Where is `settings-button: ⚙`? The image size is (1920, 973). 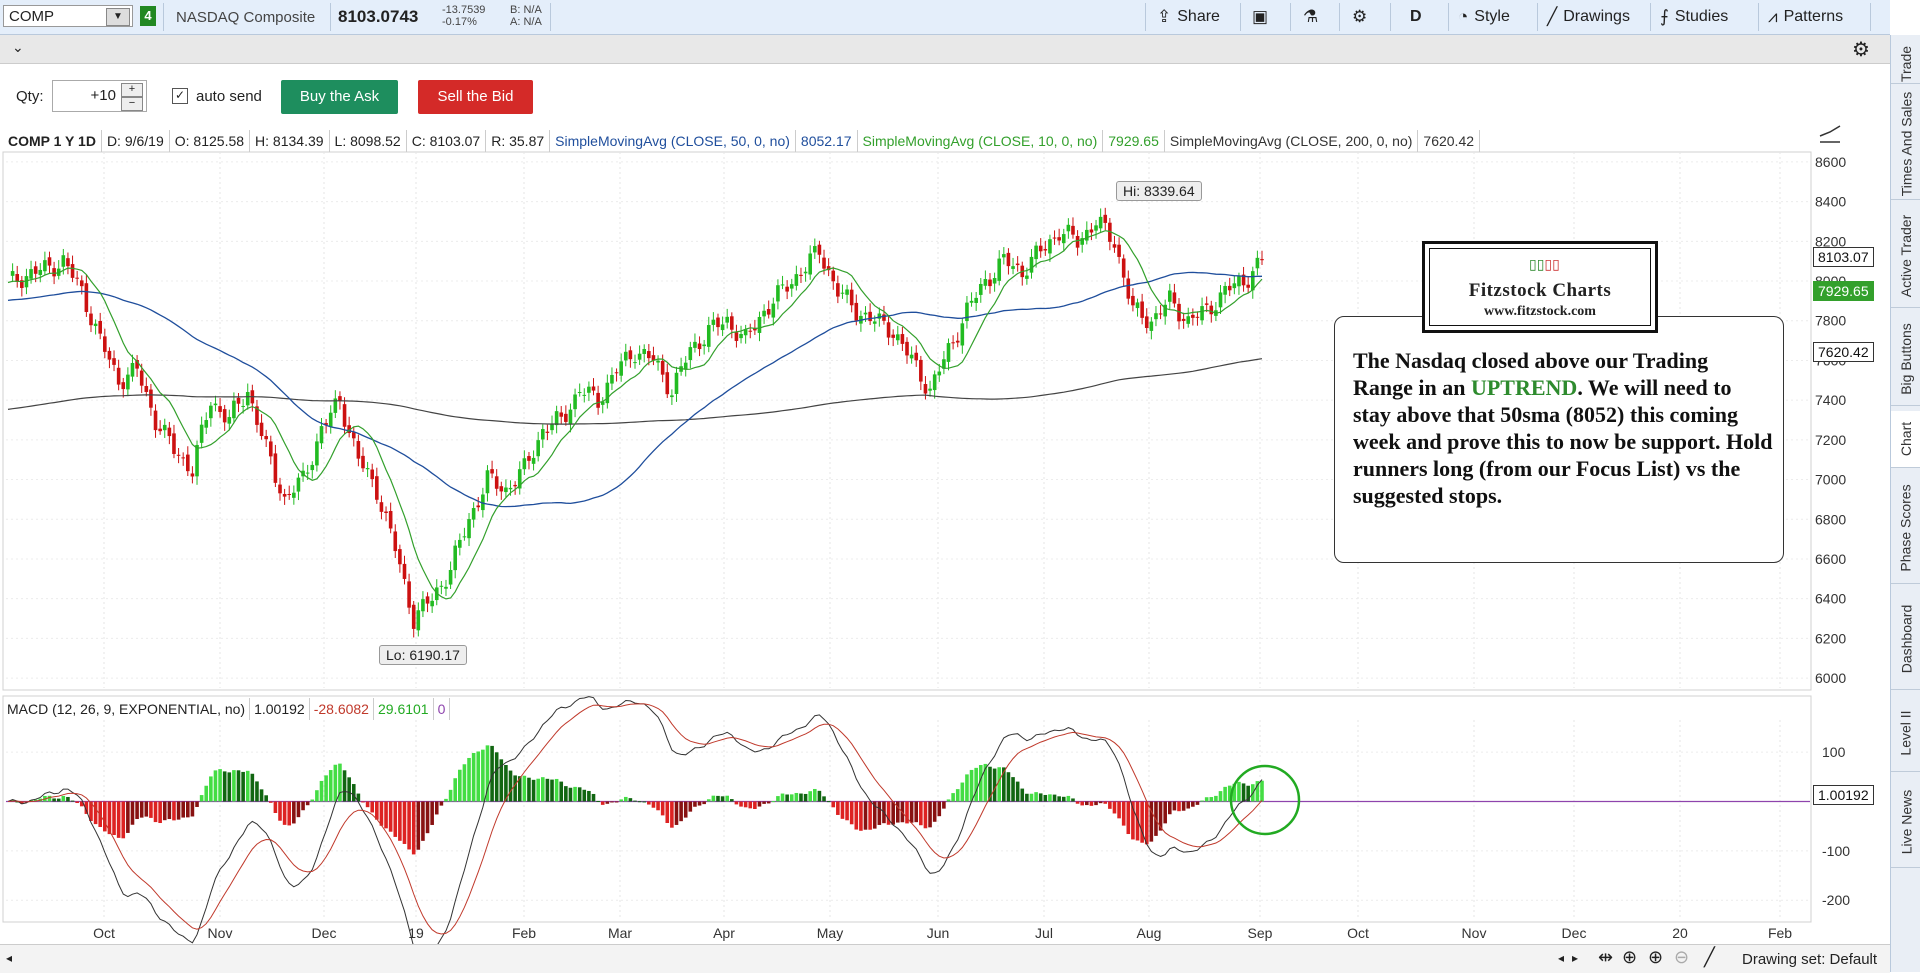 settings-button: ⚙ is located at coordinates (1359, 17).